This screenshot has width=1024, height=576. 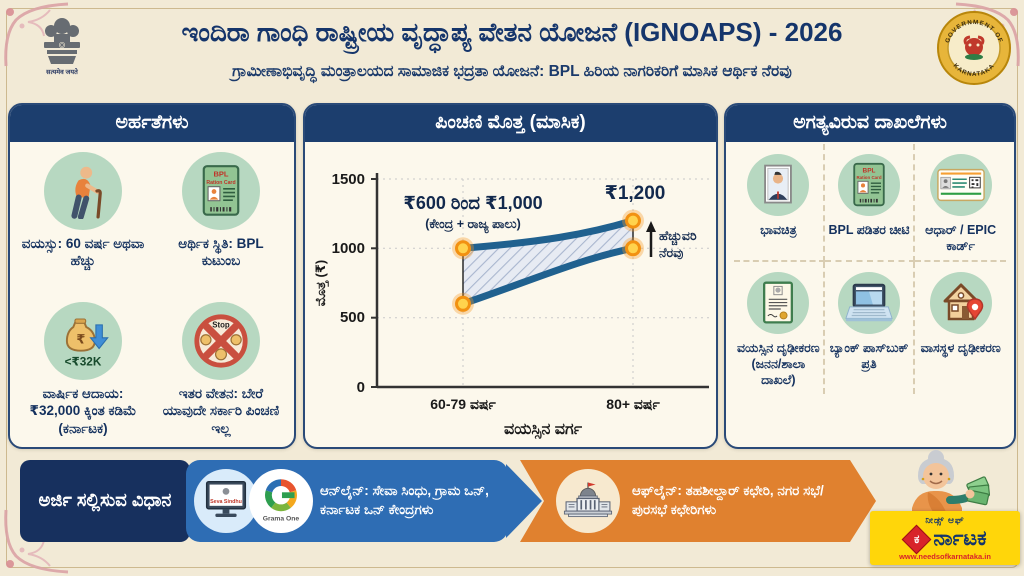 I want to click on eligibility-item-label: ಆರ್ಥಿಕ ಸ್ಥಿತಿ: BPL ಕುಟುಂಬ, so click(x=221, y=252).